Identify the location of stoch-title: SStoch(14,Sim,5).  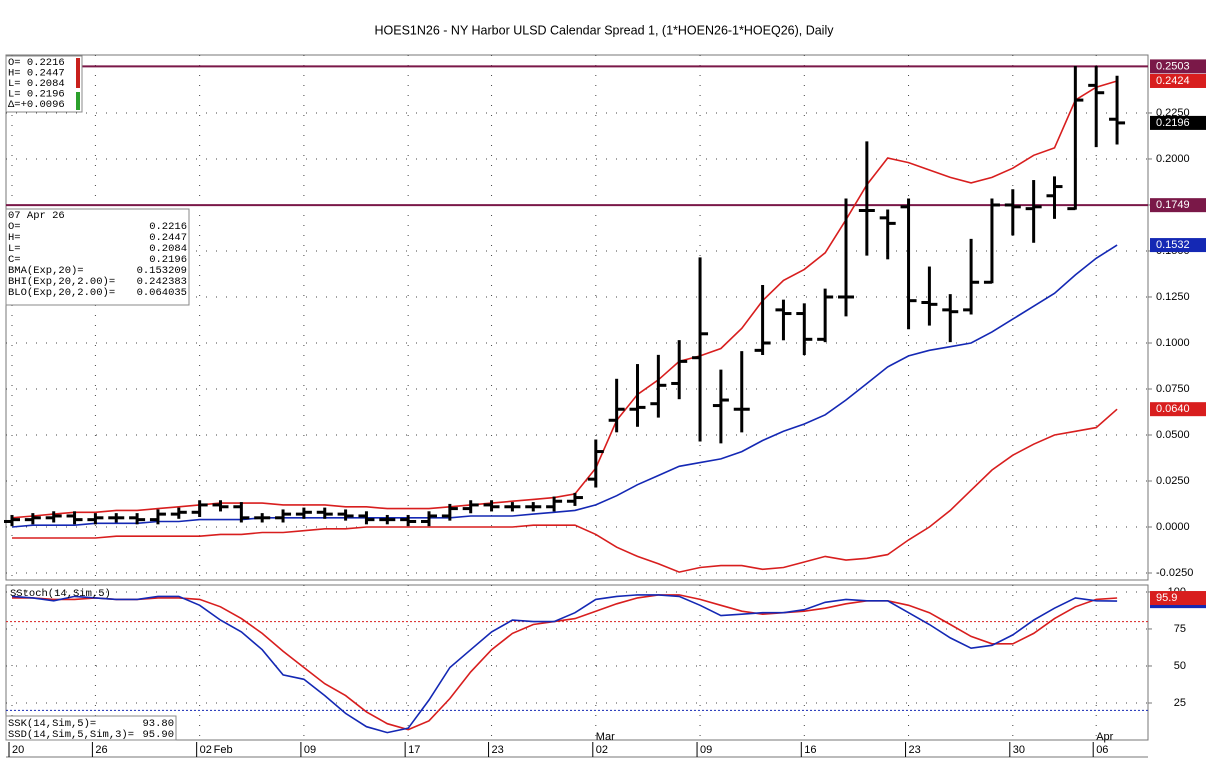
(60, 594).